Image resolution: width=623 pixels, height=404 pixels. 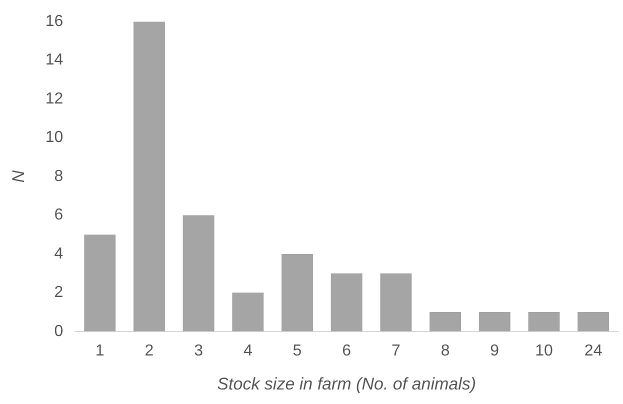 What do you see at coordinates (445, 351) in the screenshot?
I see `x-tick-label: 8` at bounding box center [445, 351].